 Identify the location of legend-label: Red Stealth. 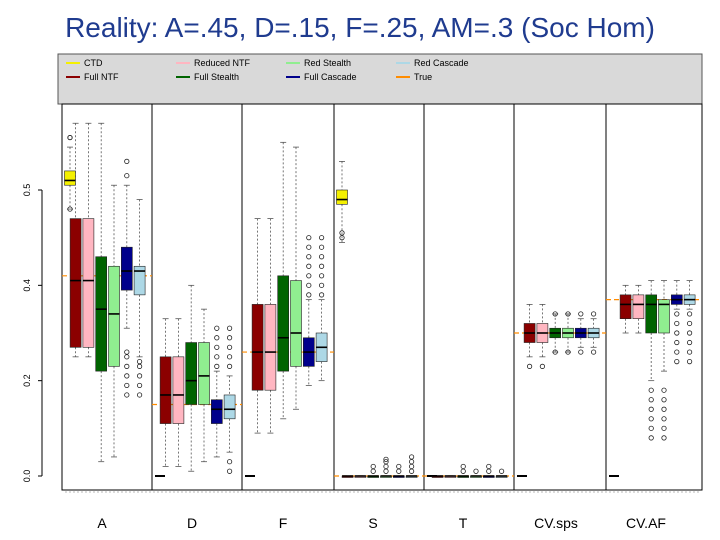
(327, 63).